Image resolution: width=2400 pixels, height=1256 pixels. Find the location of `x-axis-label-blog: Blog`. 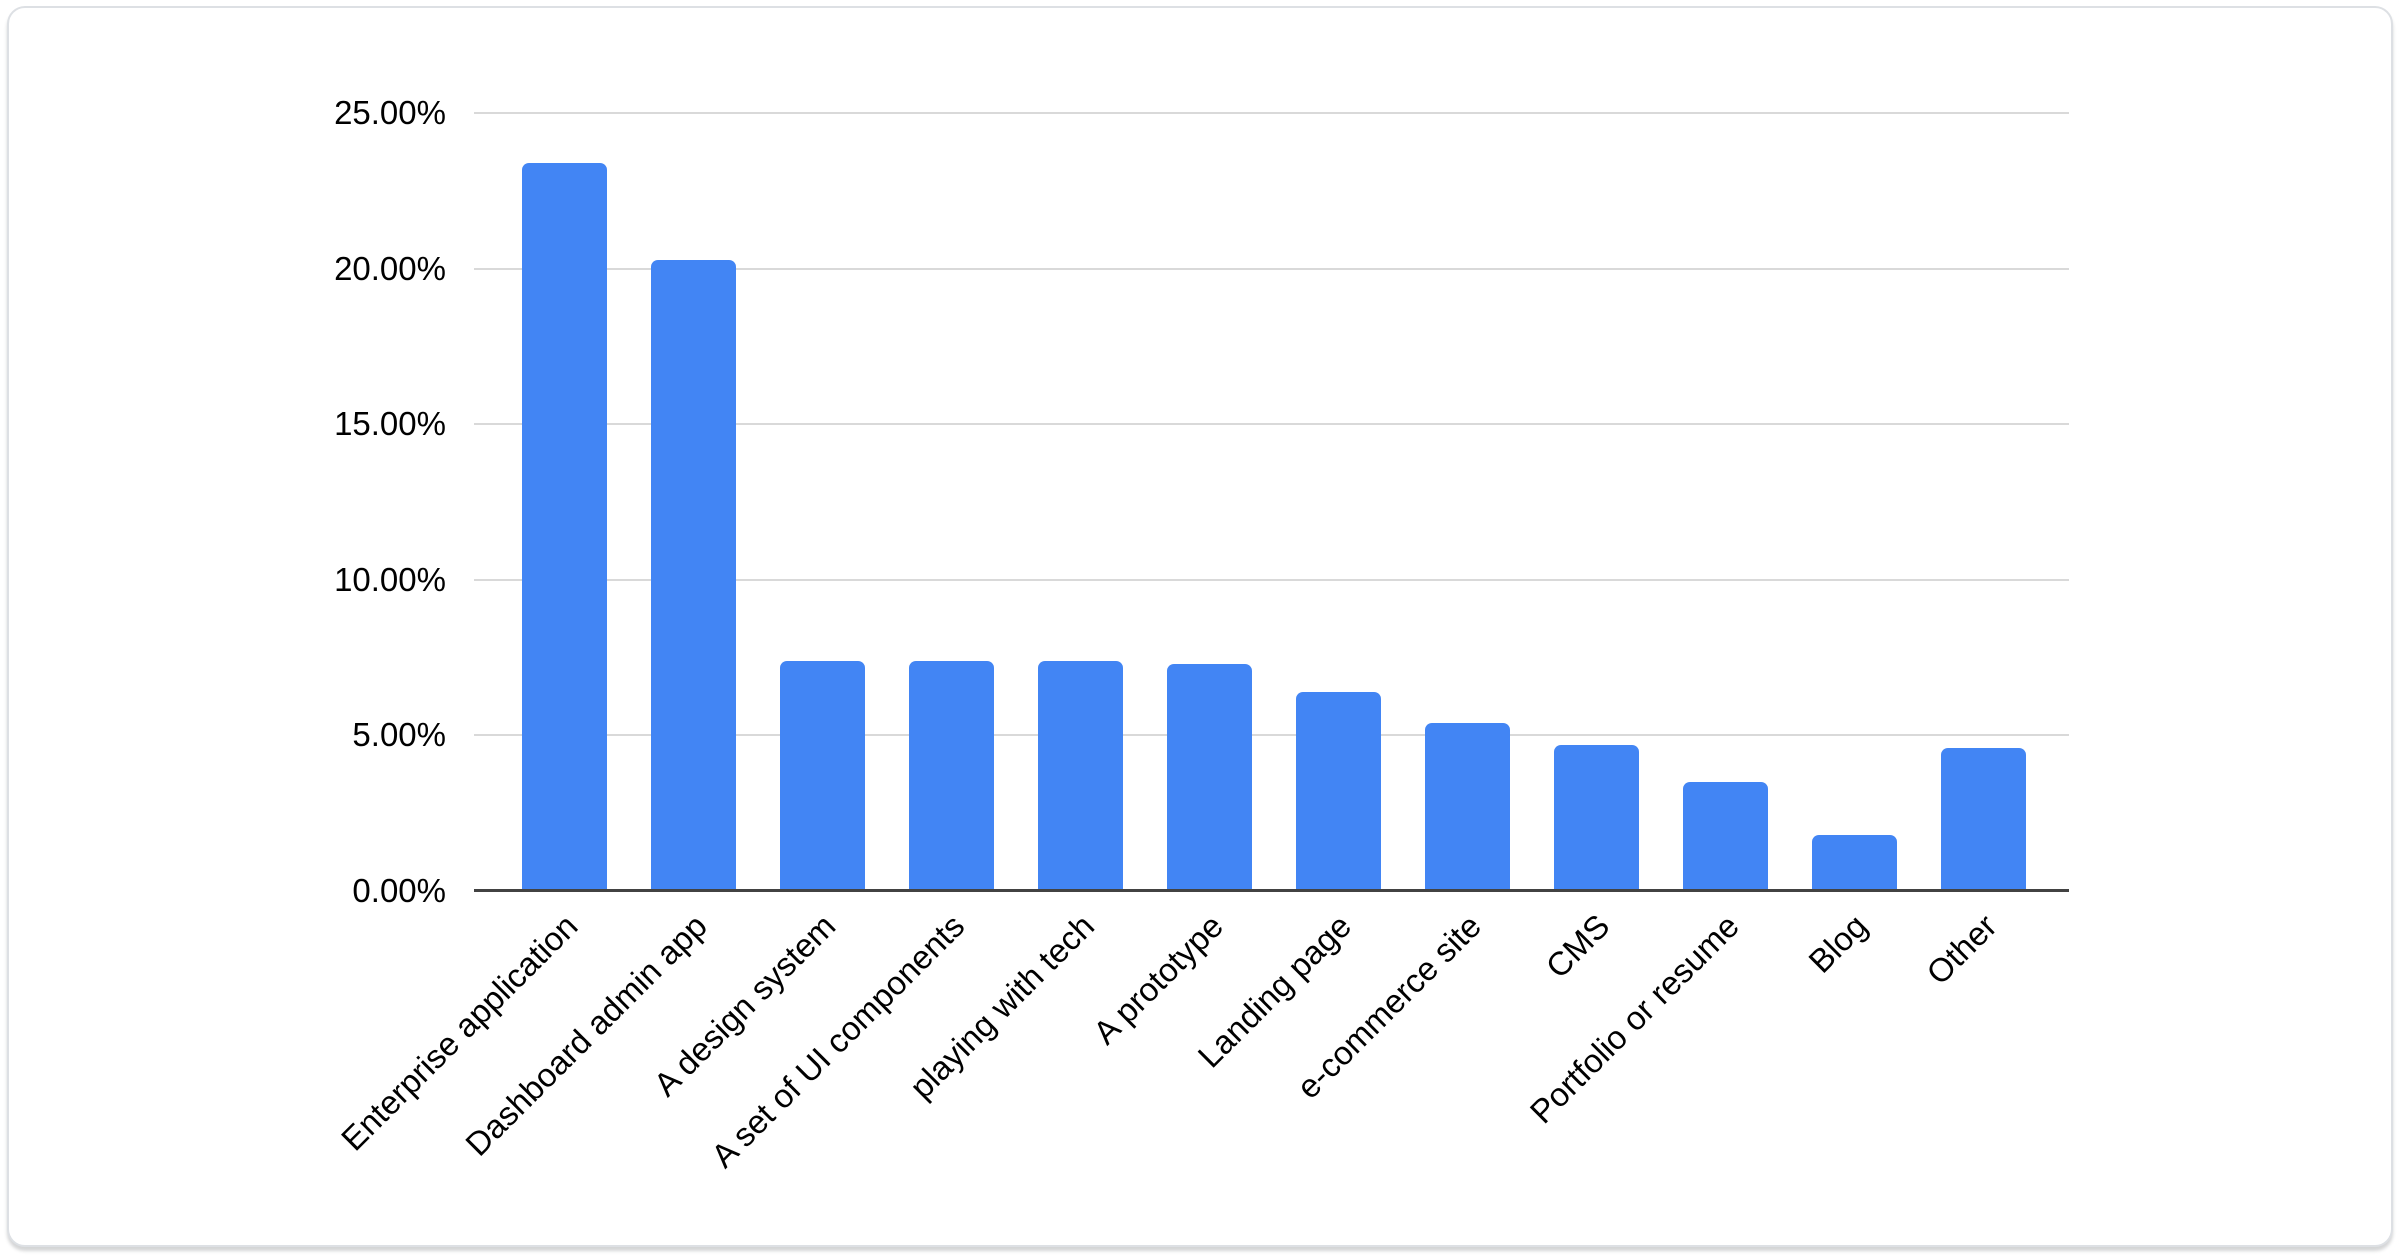

x-axis-label-blog: Blog is located at coordinates (1838, 943).